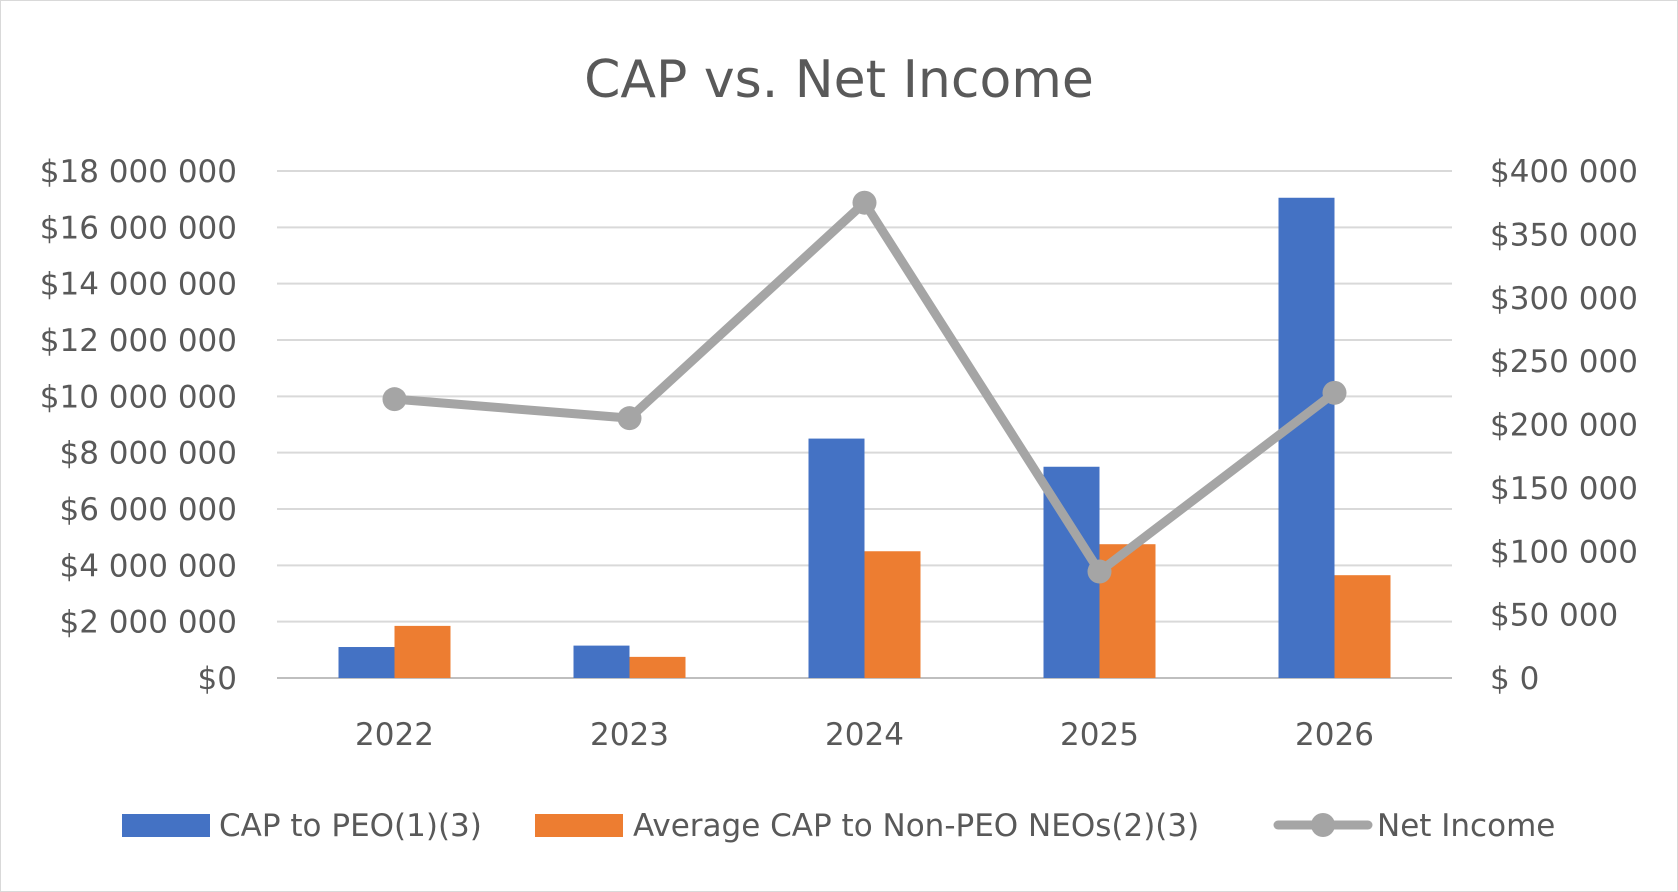  What do you see at coordinates (839, 80) in the screenshot?
I see `chart-title: CAP vs. Net Income` at bounding box center [839, 80].